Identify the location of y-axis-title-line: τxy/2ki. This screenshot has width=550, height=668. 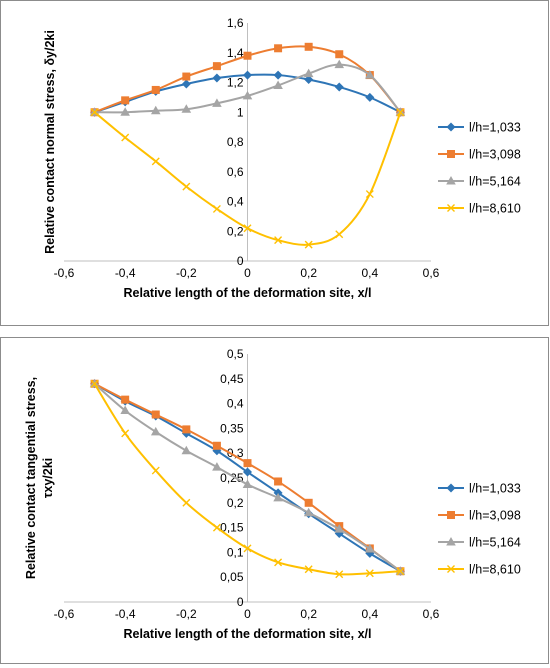
(48, 478).